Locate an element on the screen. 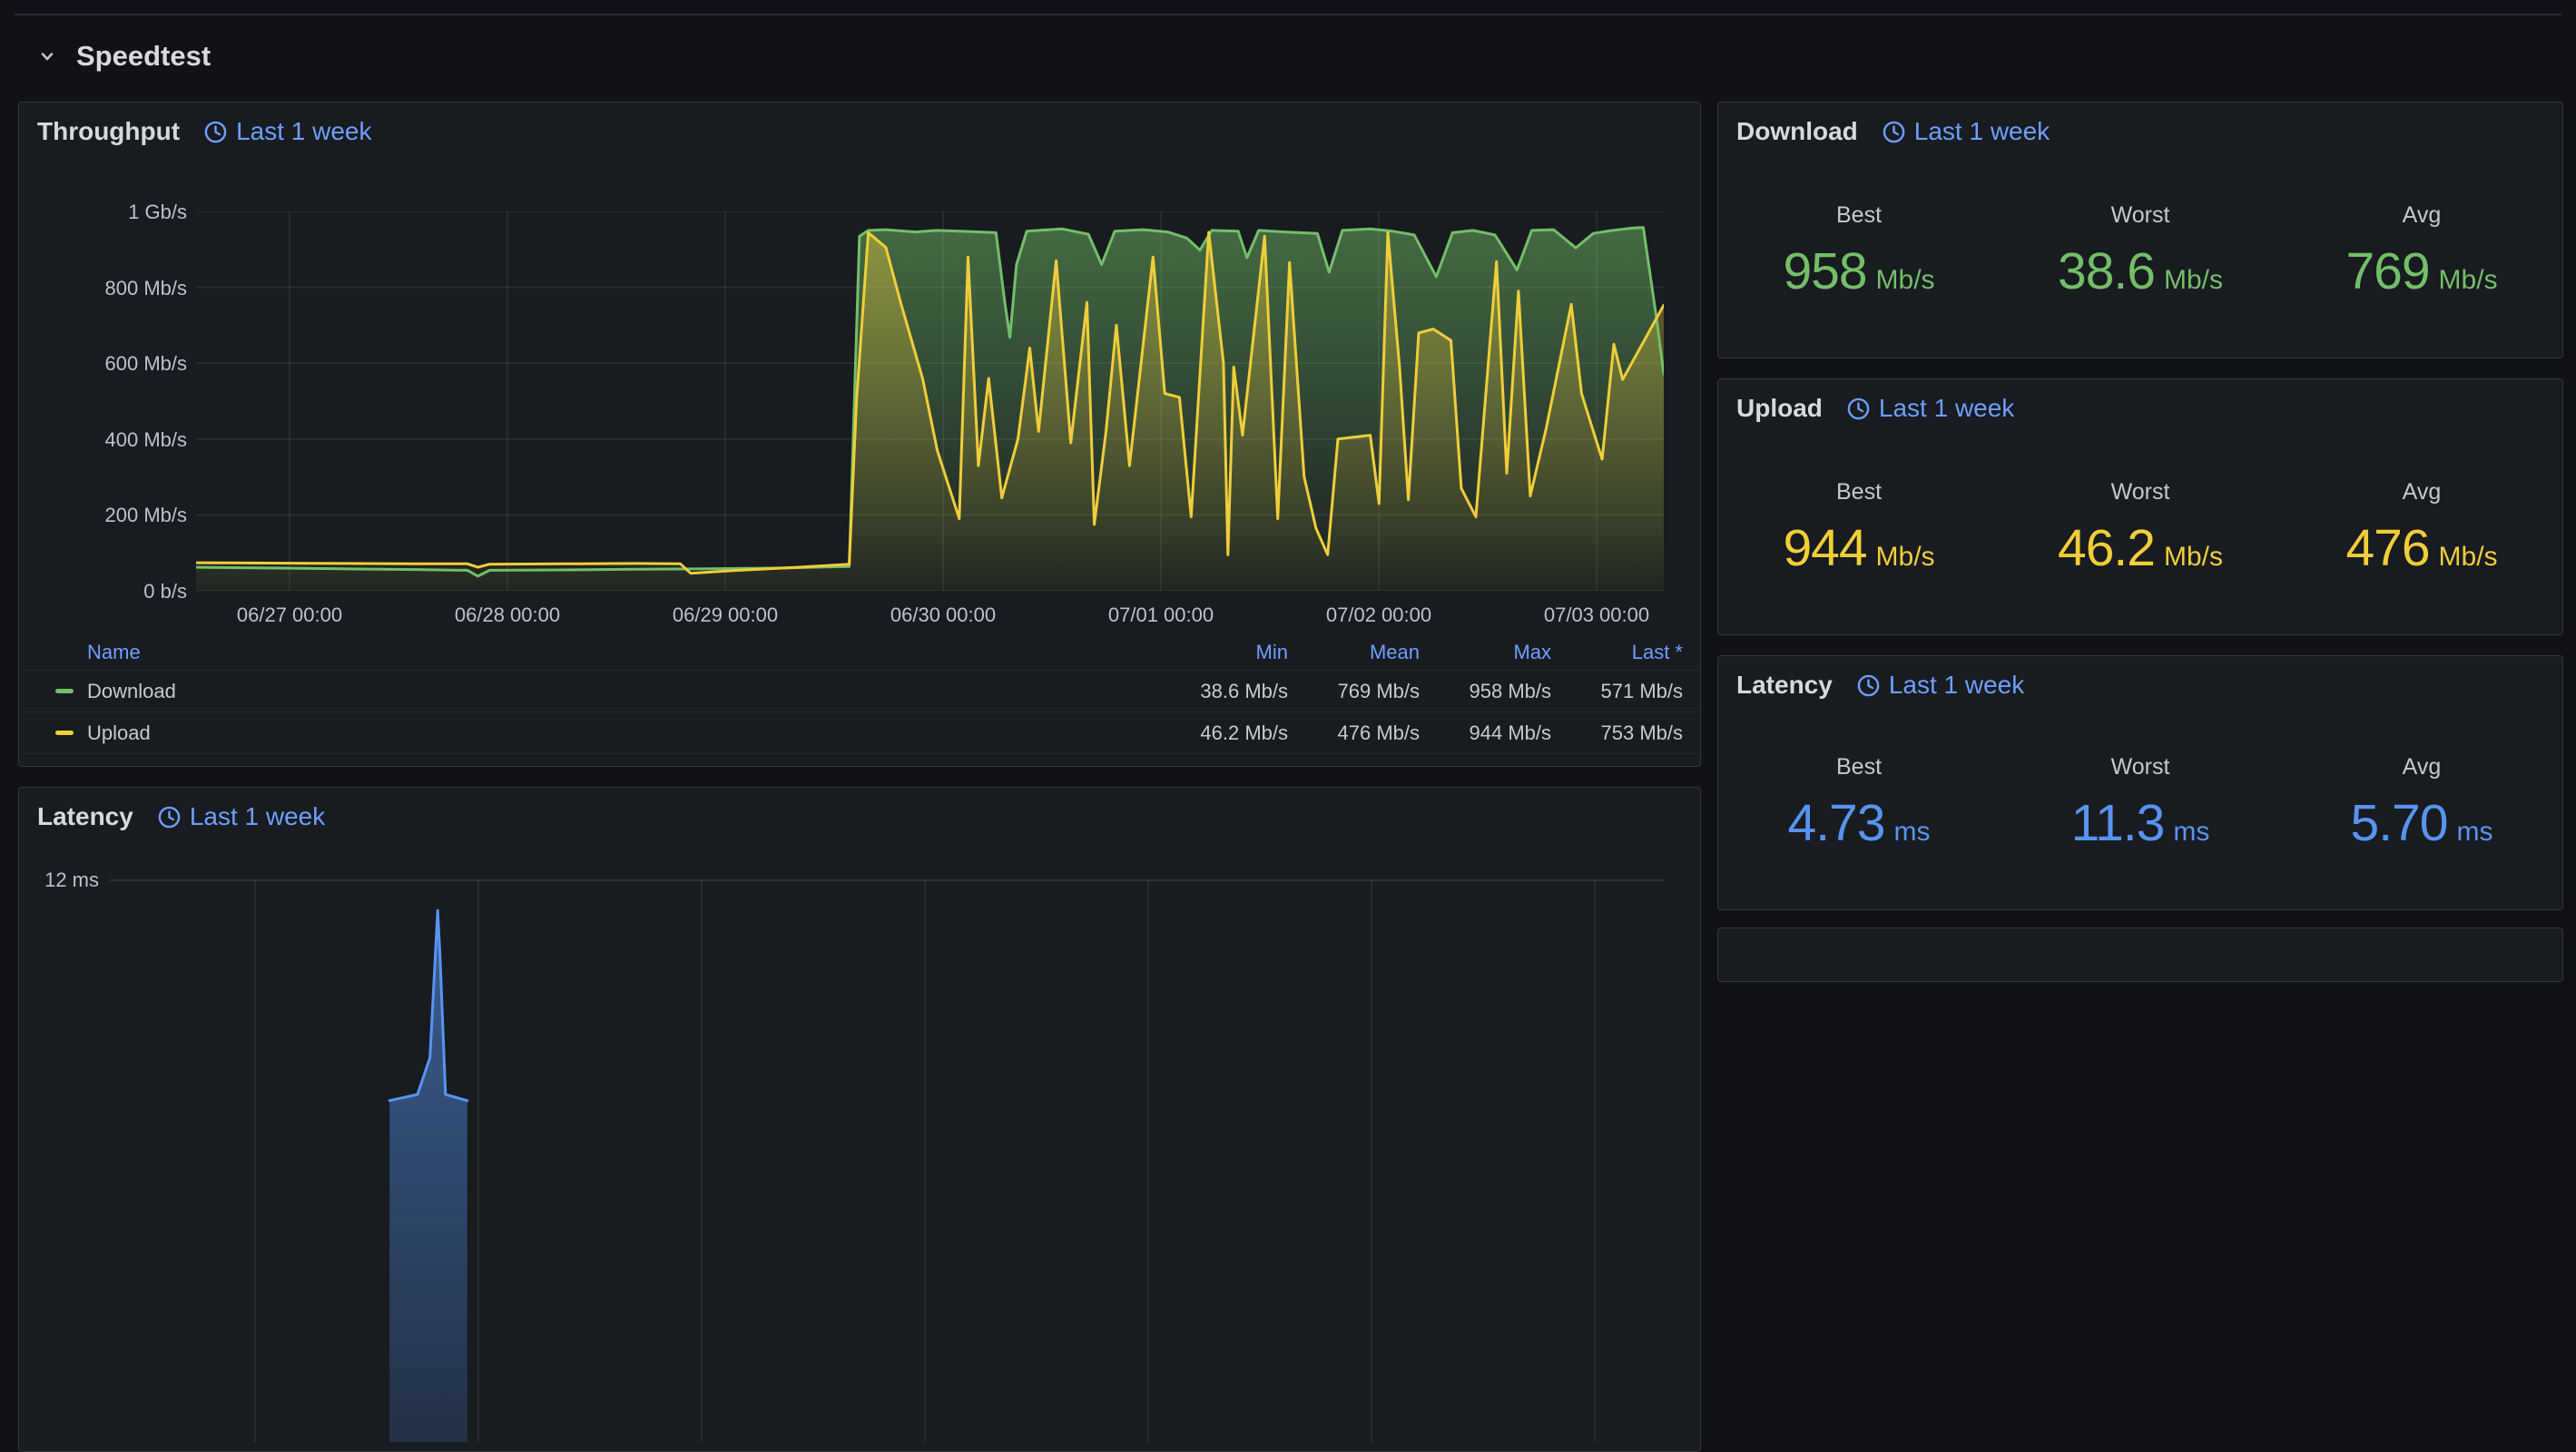  panel-throughput-header: Throughput Last 1 week is located at coordinates (204, 131).